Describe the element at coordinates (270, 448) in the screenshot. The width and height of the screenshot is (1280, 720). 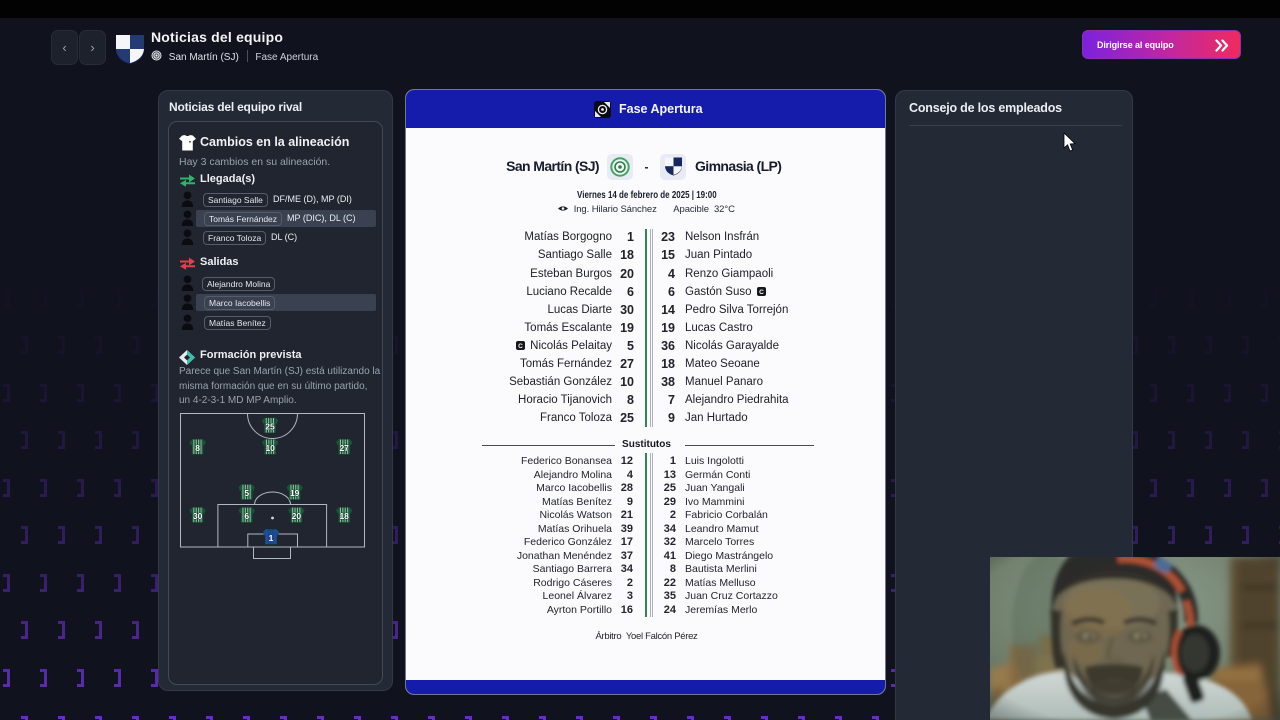
I see `svg-text: 10` at that location.